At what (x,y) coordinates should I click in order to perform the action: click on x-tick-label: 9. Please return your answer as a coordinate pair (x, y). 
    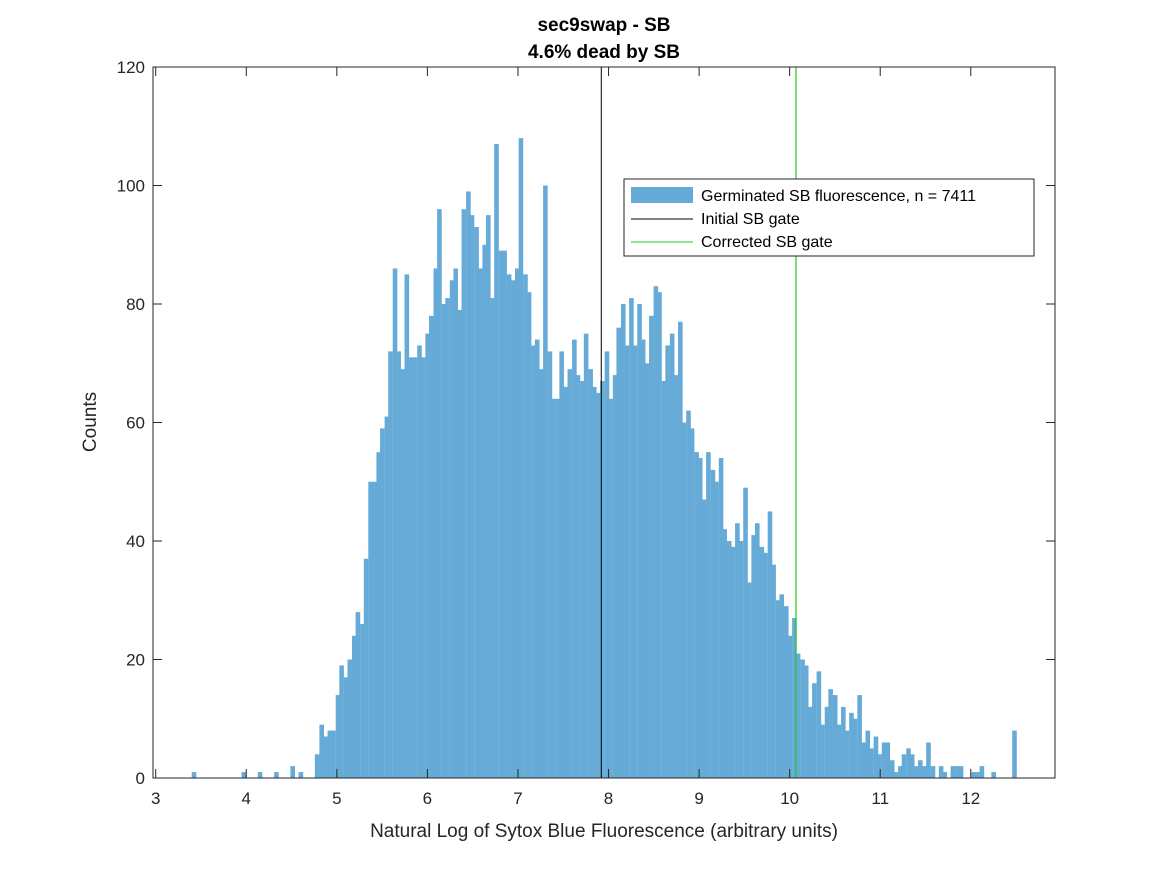
    Looking at the image, I should click on (698, 798).